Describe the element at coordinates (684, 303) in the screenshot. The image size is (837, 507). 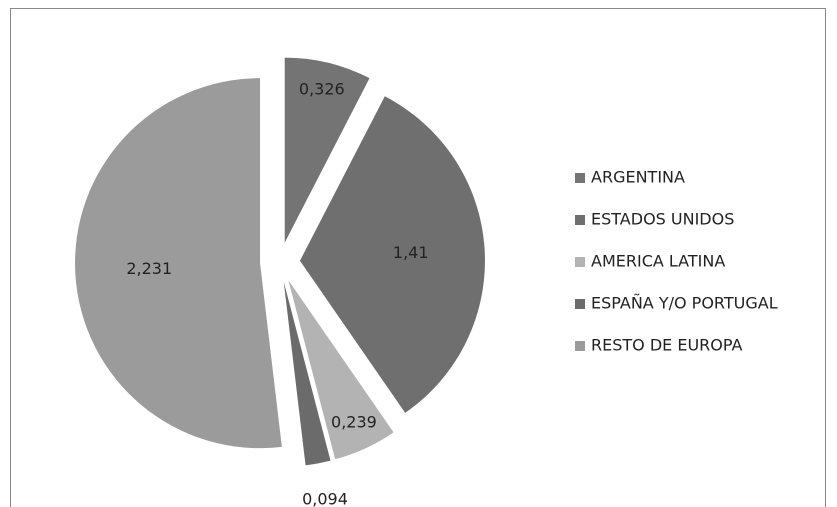
I see `legend-label: ESPAÑA Y/O PORTUGAL` at that location.